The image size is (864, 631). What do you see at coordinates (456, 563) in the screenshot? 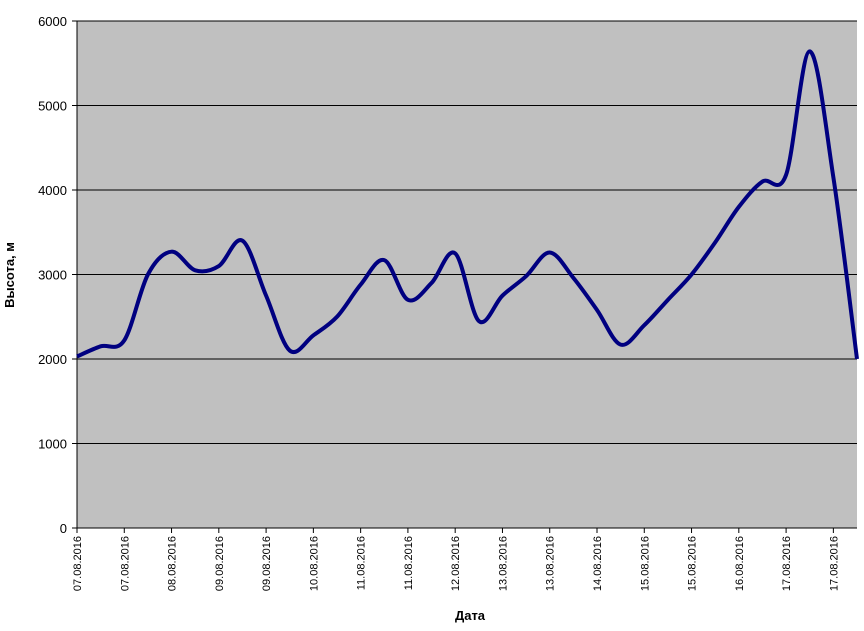
I see `x-tick-label: 12.08.2016` at bounding box center [456, 563].